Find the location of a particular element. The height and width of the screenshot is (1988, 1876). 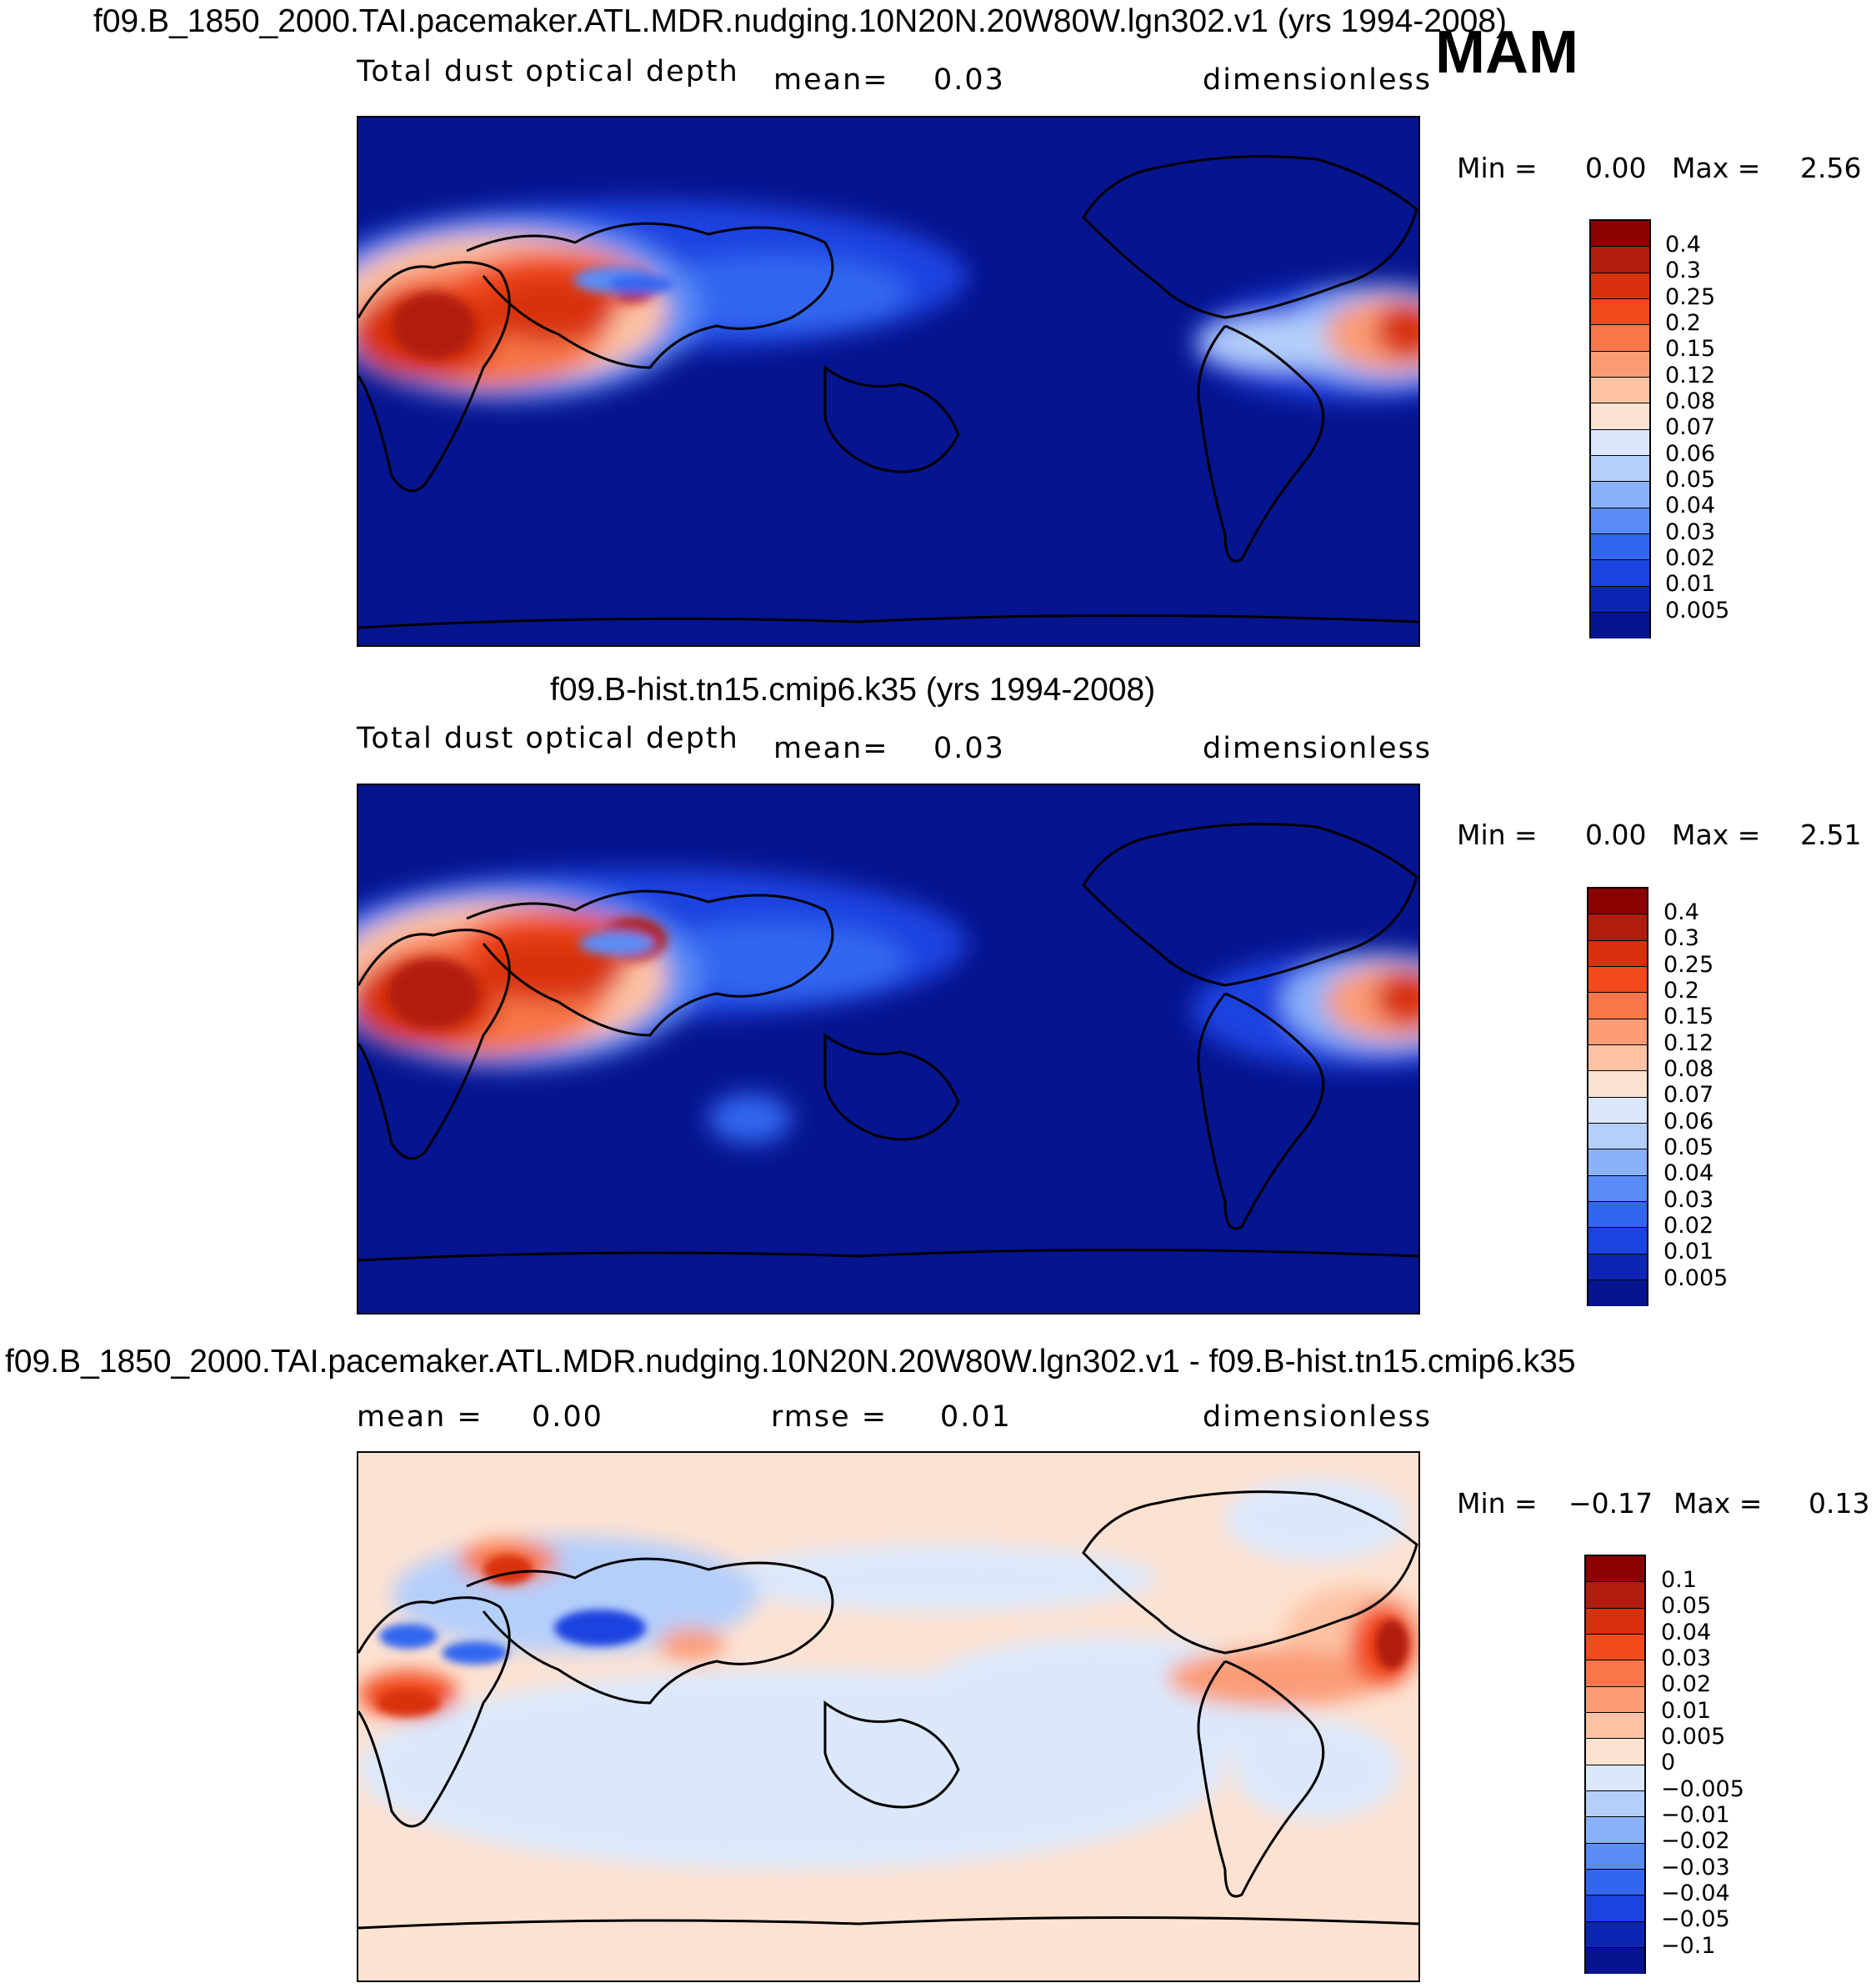

colorbar-level-label: −0.02 is located at coordinates (1695, 1841).